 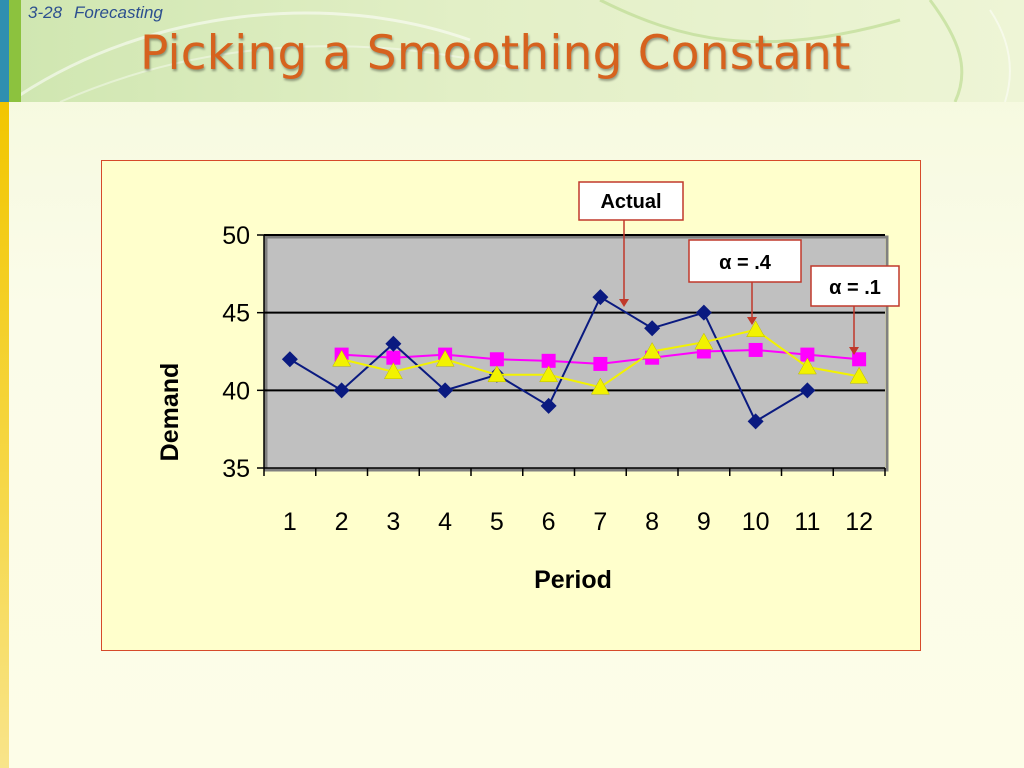 I want to click on slide-number: 3-28, so click(x=45, y=12).